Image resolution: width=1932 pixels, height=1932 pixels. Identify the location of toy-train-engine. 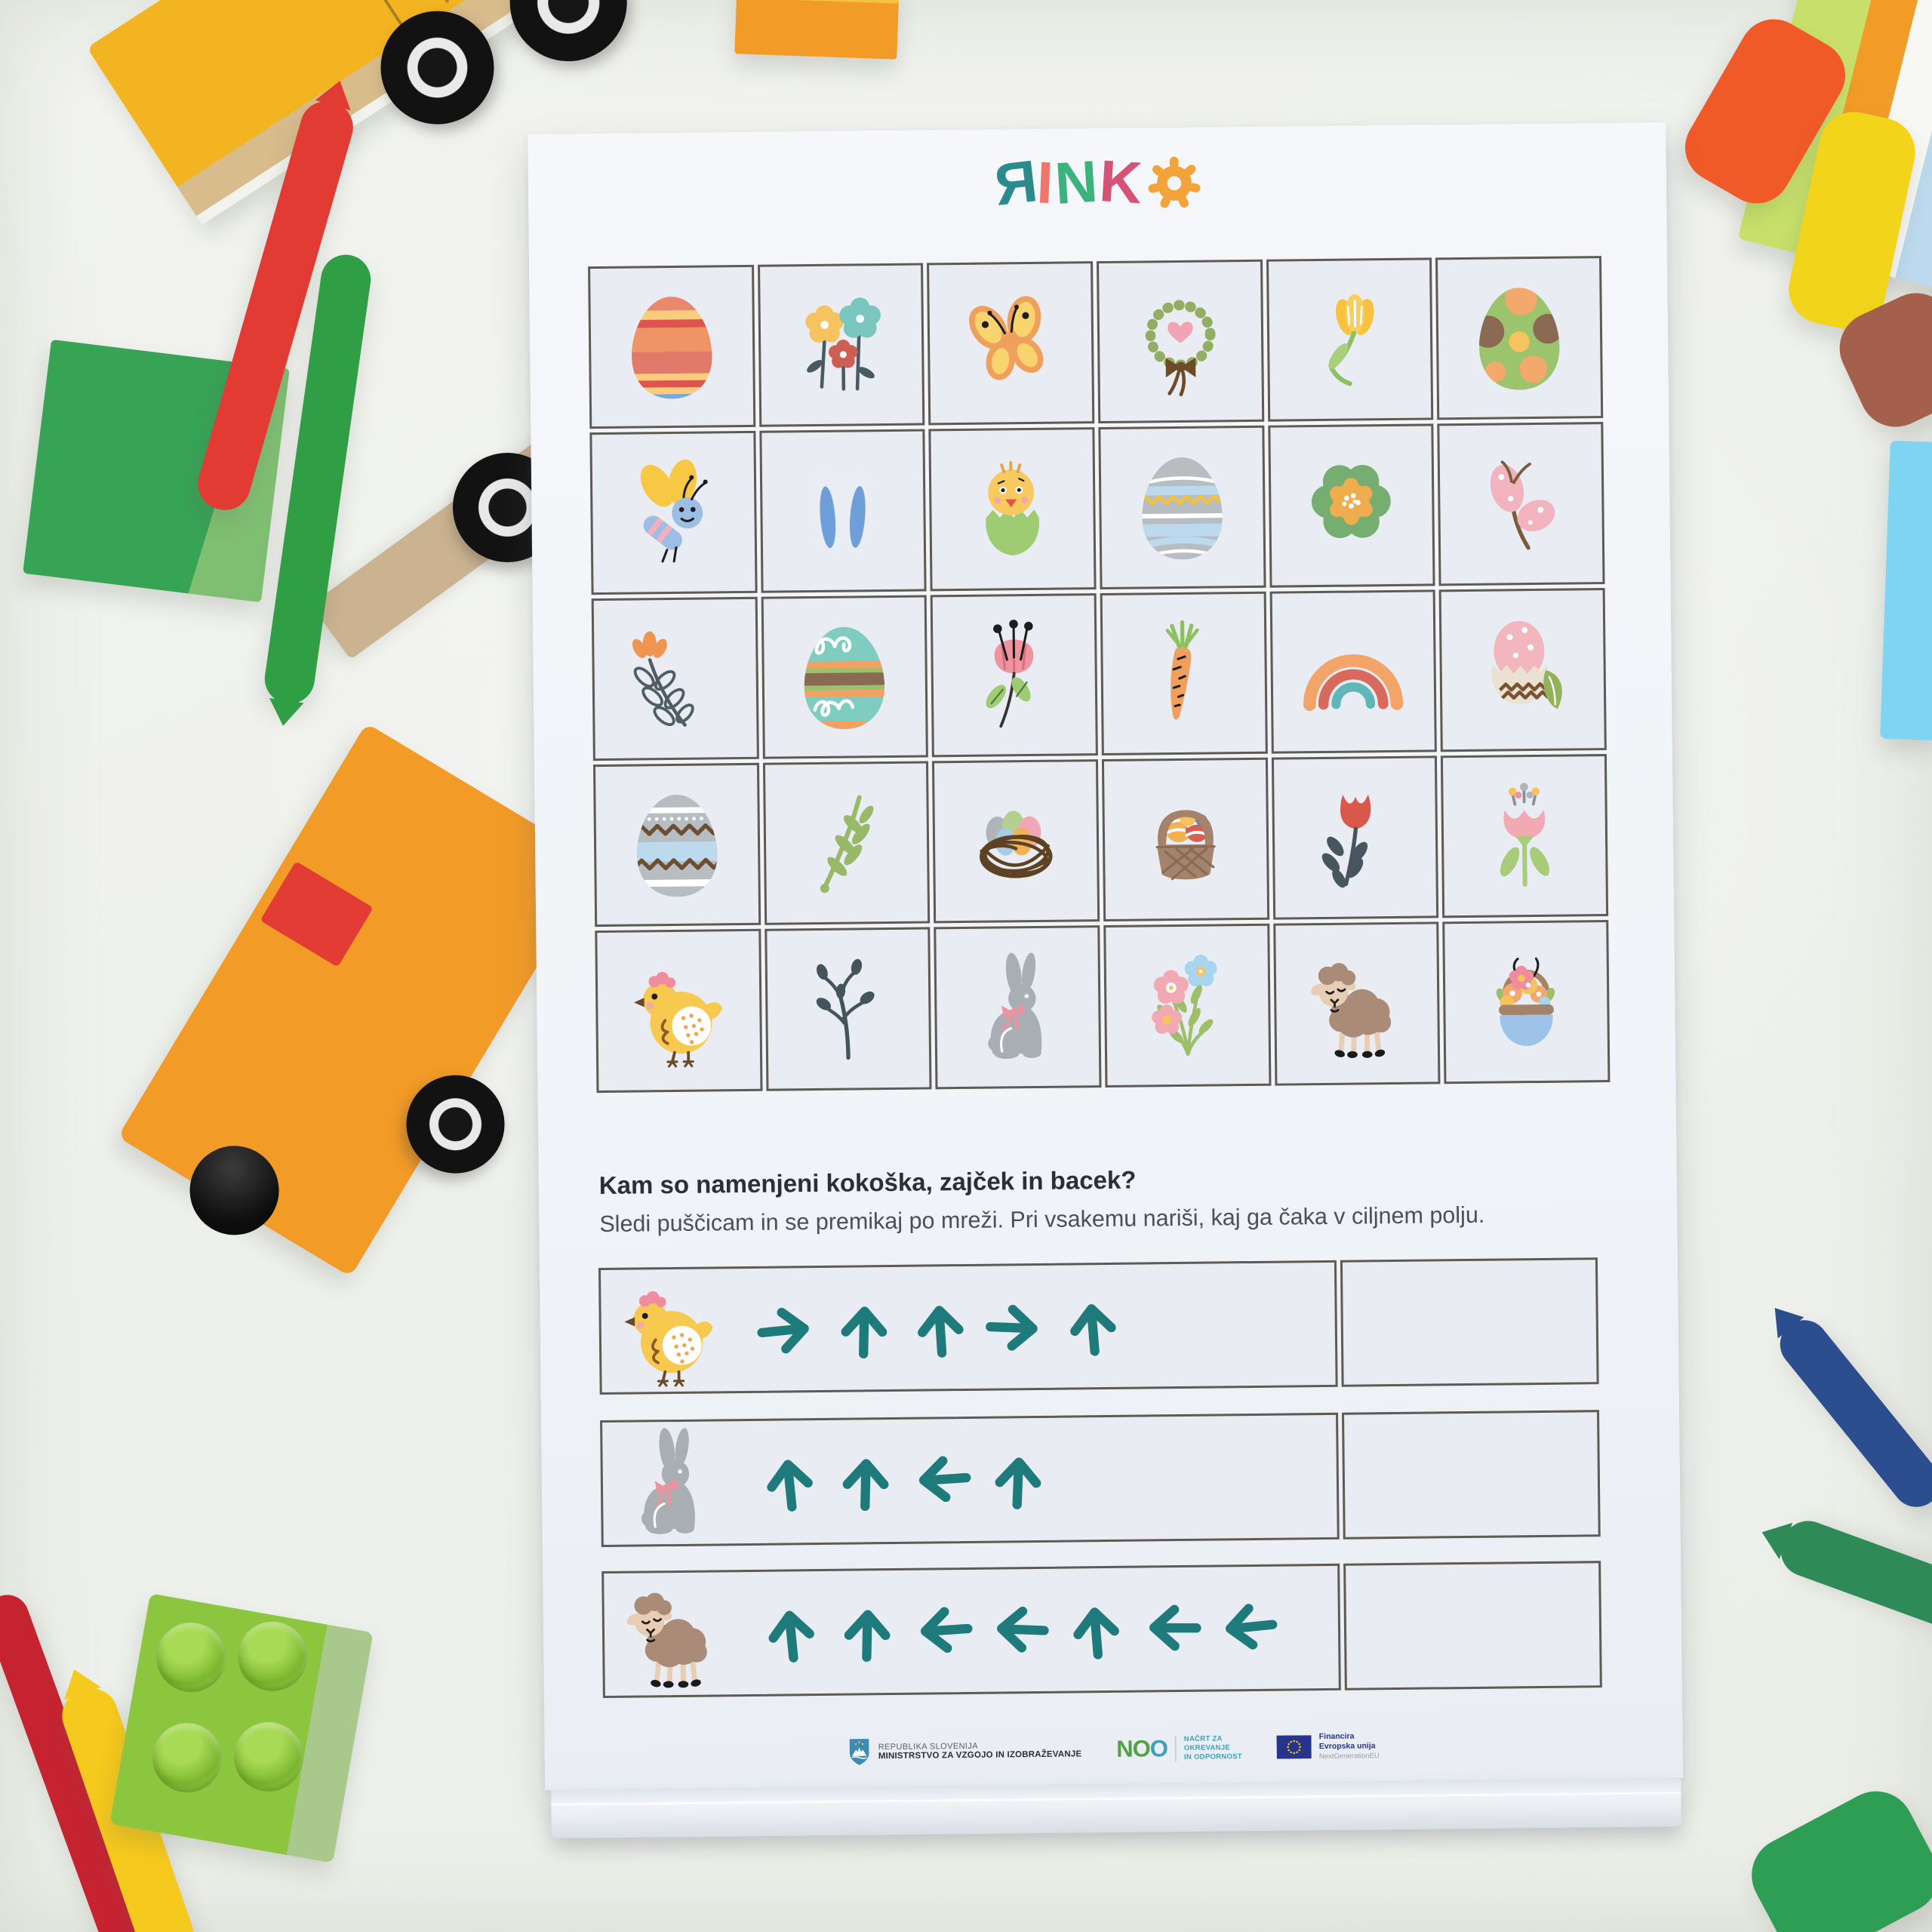
(358, 1000).